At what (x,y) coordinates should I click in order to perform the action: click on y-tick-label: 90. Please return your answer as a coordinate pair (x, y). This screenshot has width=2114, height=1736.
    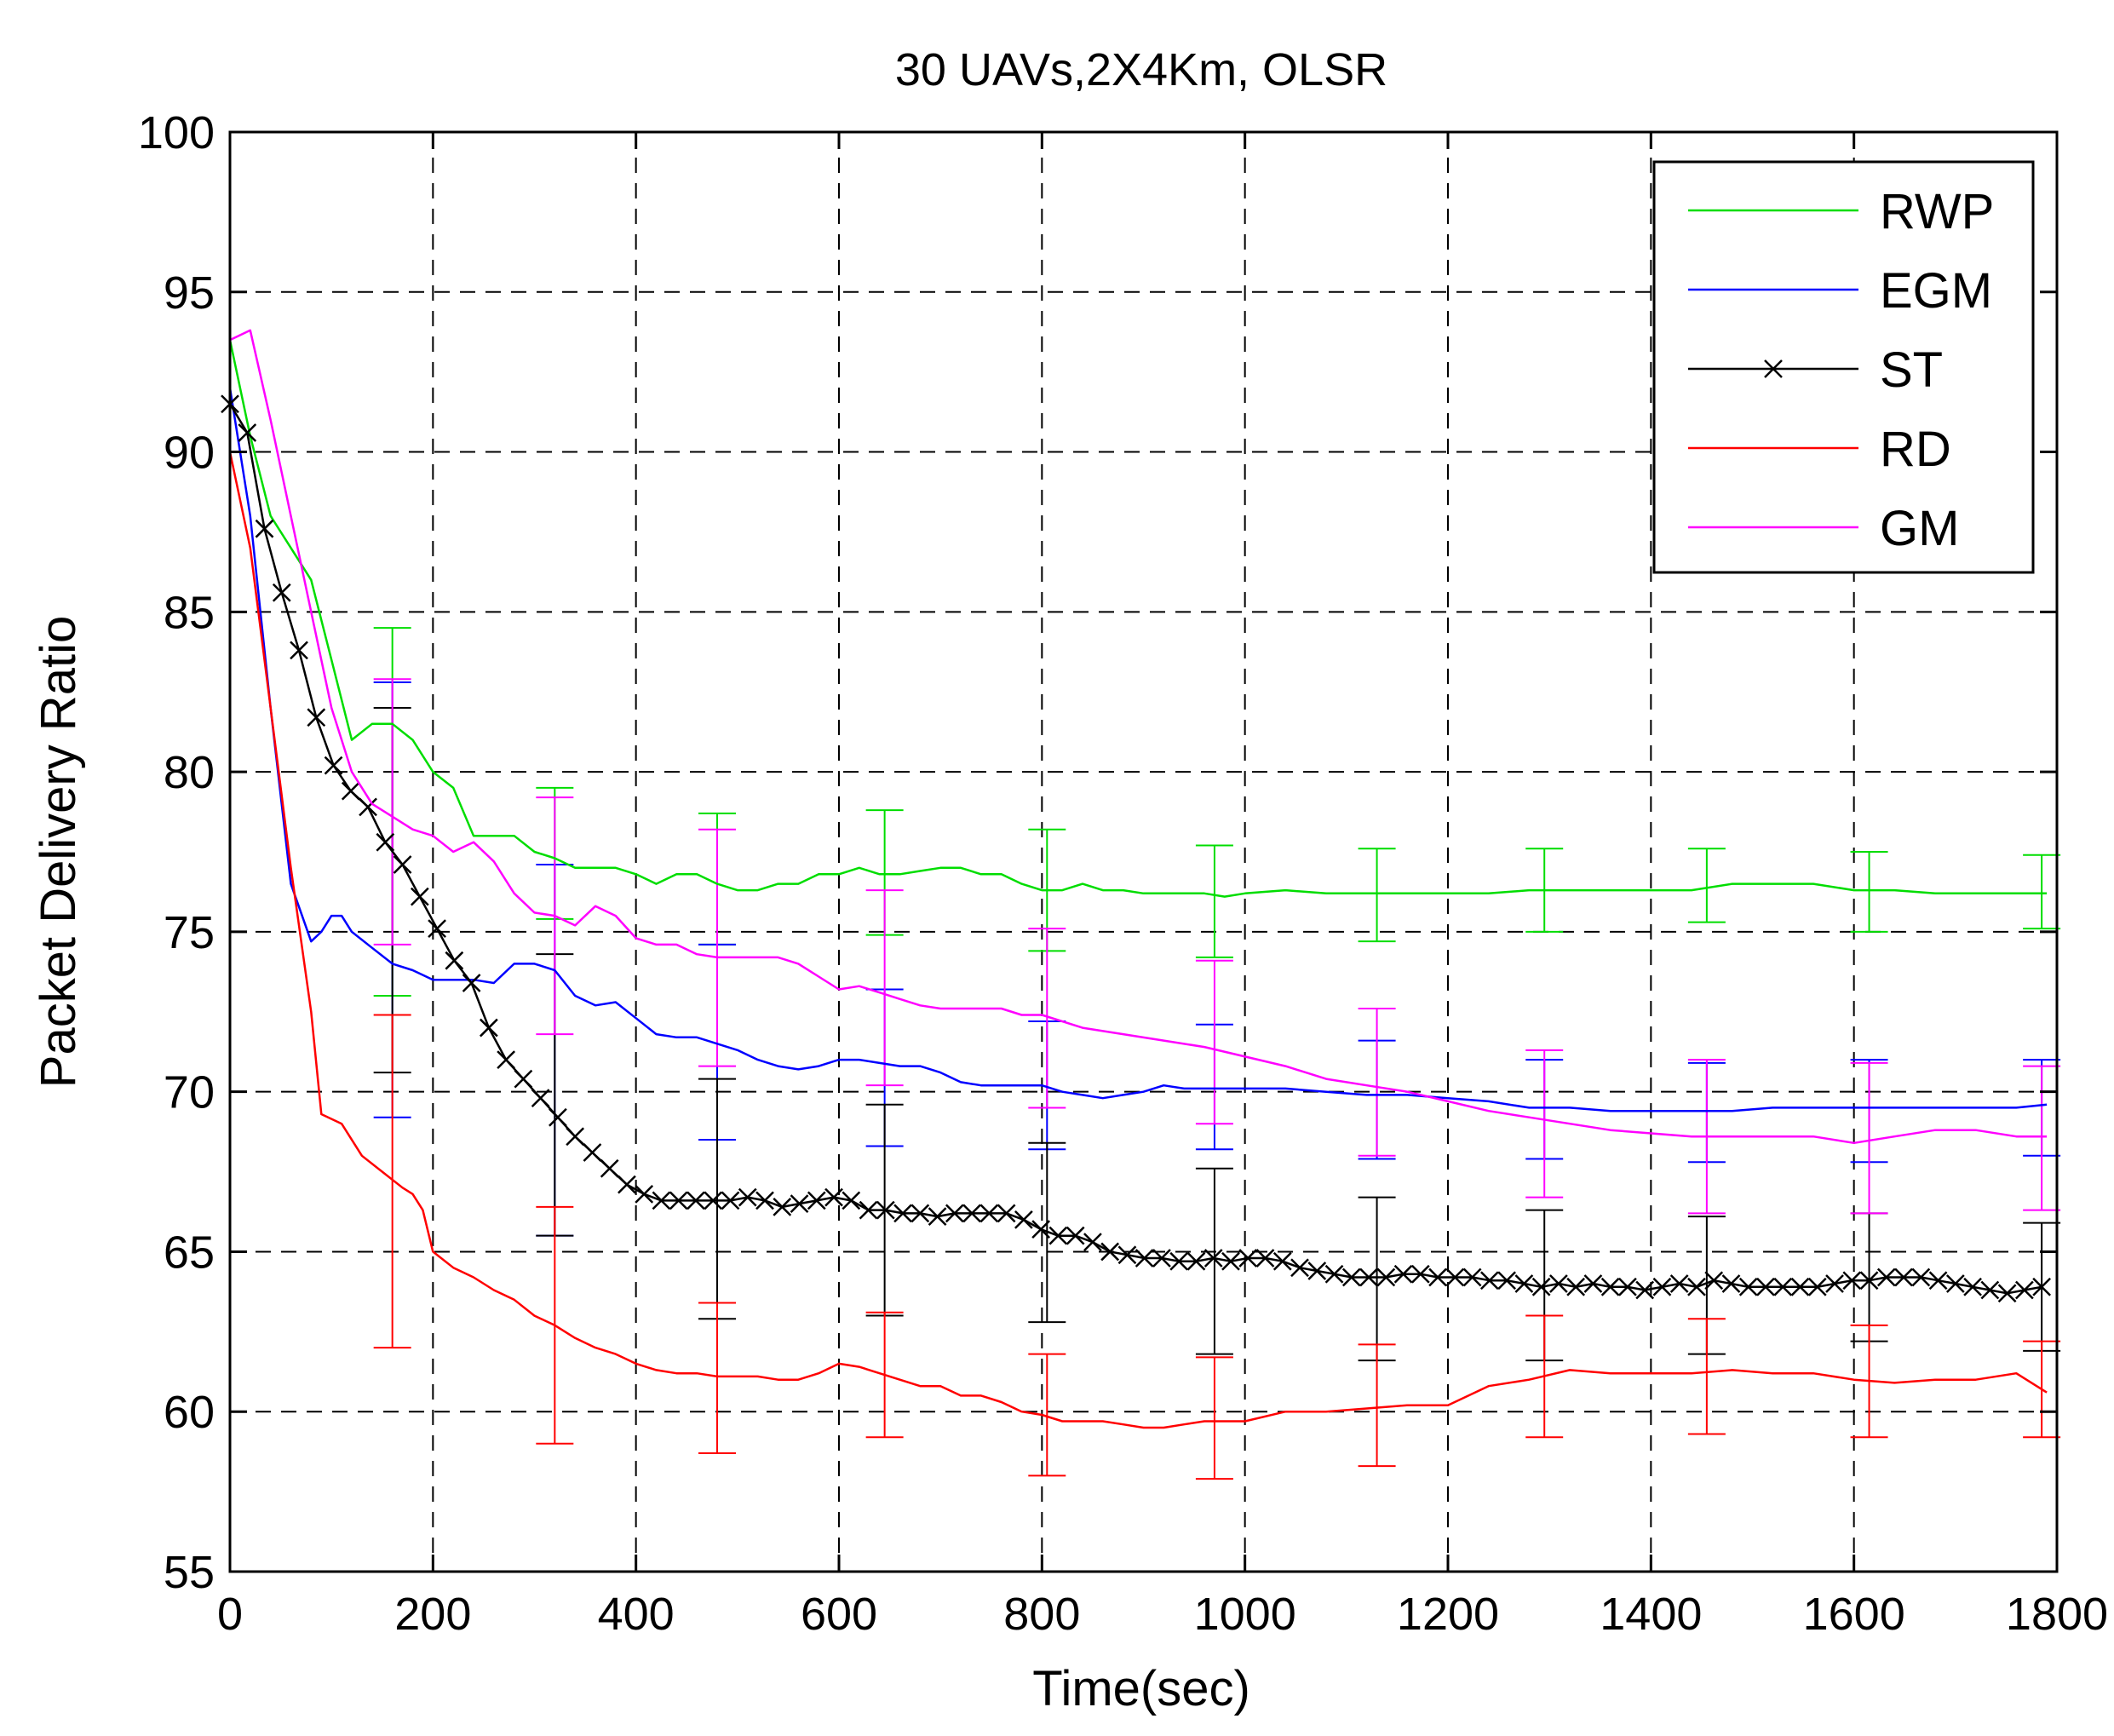
    Looking at the image, I should click on (189, 453).